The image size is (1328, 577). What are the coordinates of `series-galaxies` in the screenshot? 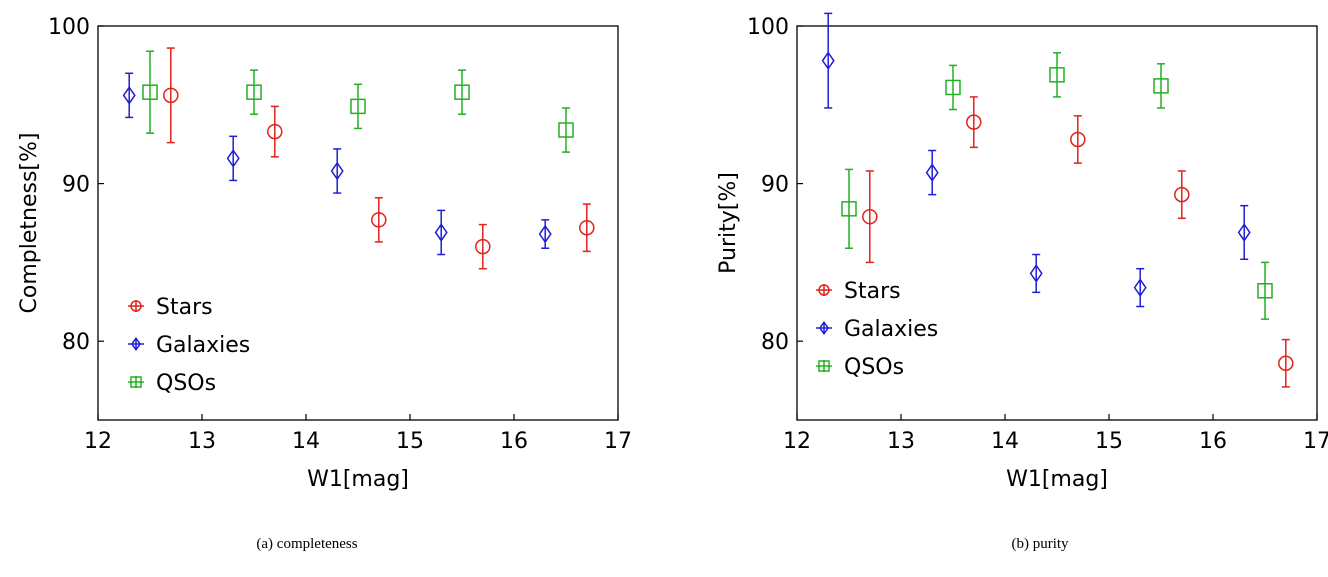 It's located at (337, 164).